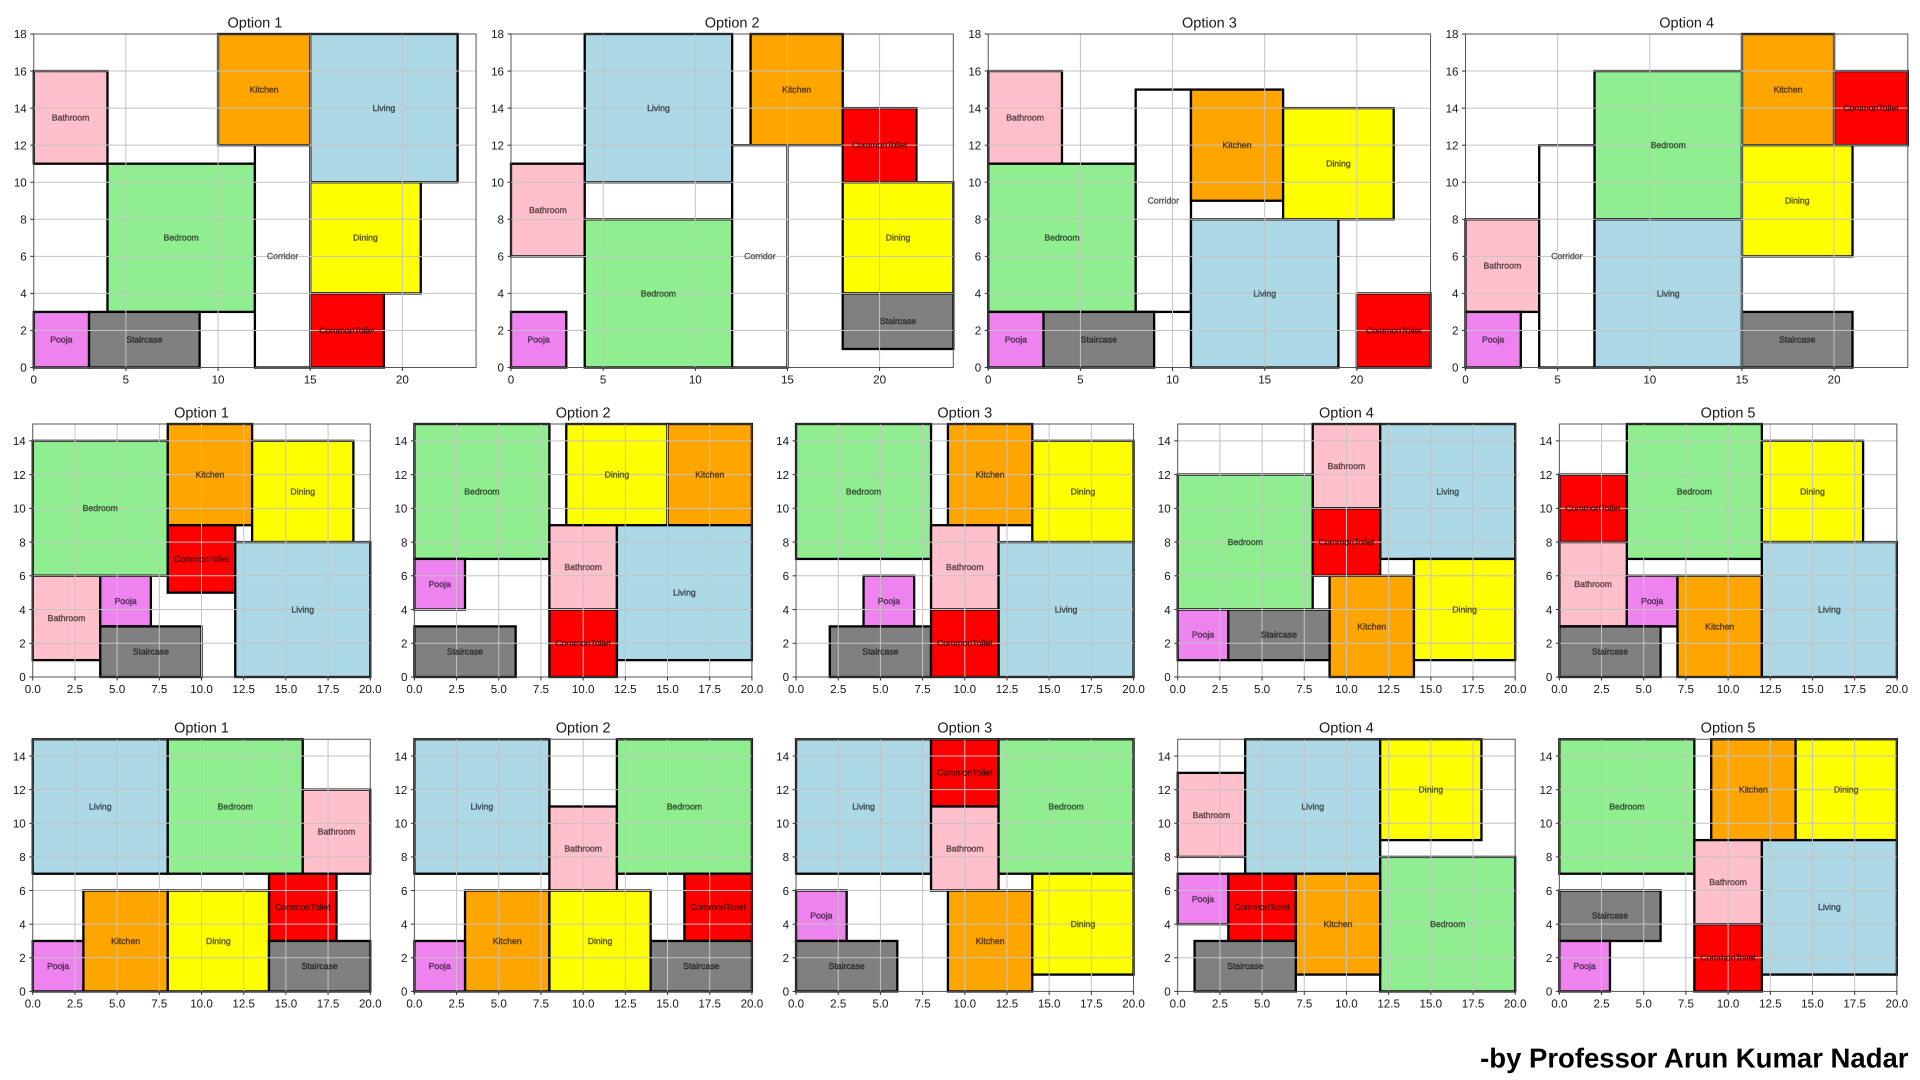 Image resolution: width=1920 pixels, height=1080 pixels. What do you see at coordinates (1066, 609) in the screenshot?
I see `svg-text: Living` at bounding box center [1066, 609].